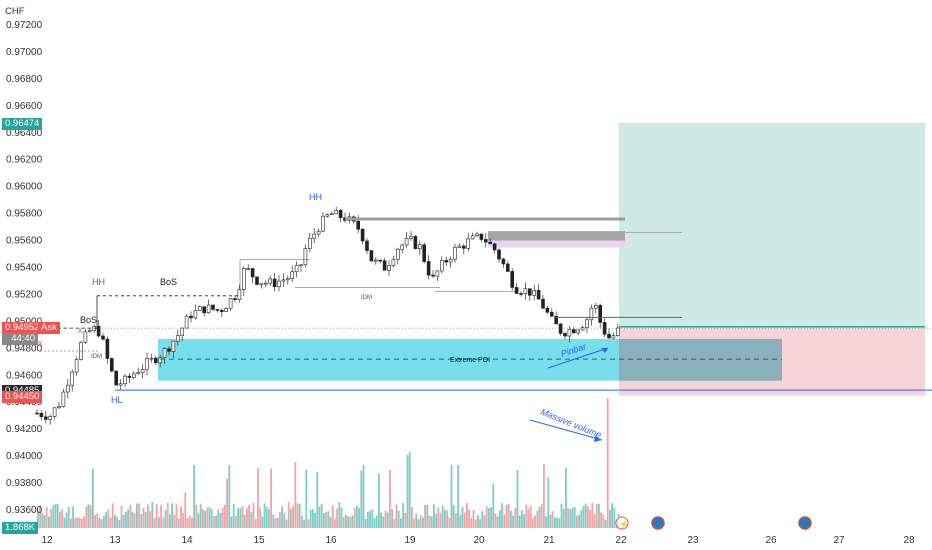 The height and width of the screenshot is (550, 932). Describe the element at coordinates (598, 439) in the screenshot. I see `volume-arrow-head` at that location.